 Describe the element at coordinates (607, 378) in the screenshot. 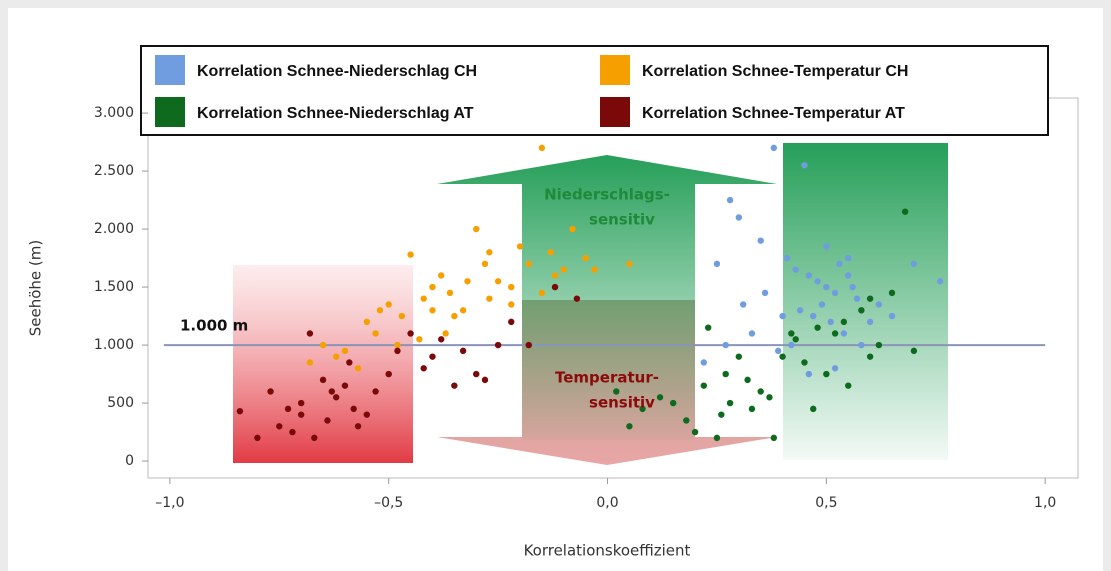

I see `annotation: Temperatur-` at that location.